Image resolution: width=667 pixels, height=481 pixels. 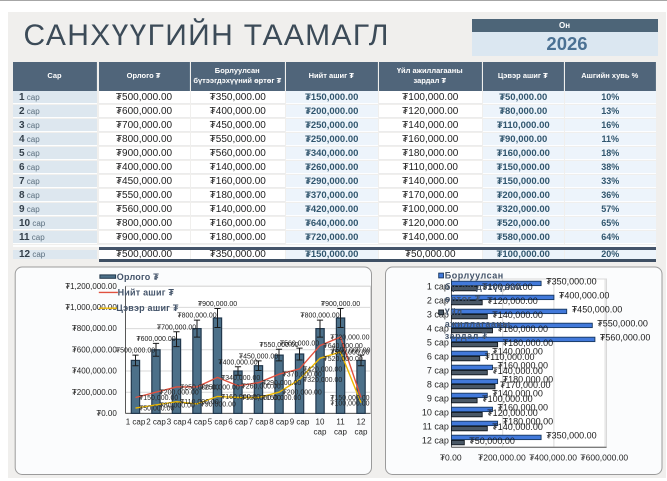 I want to click on svg-text: ₮640,000.00, so click(x=343, y=346).